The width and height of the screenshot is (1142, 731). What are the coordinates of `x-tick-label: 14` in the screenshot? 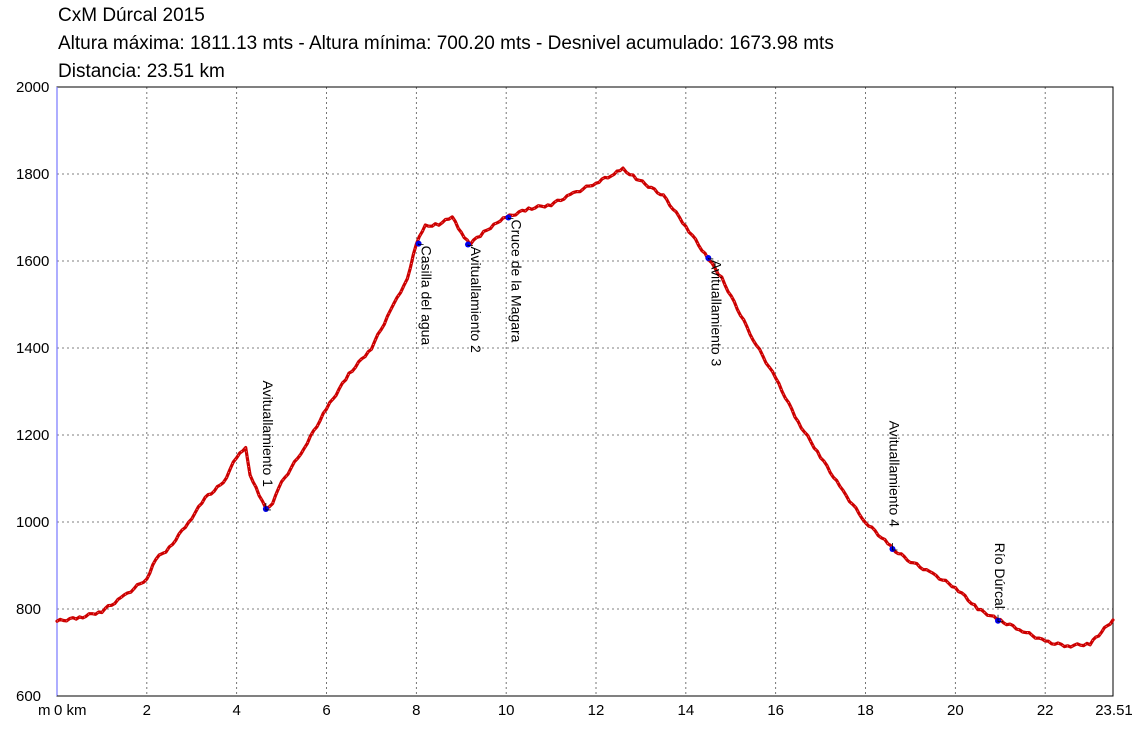 It's located at (685, 710).